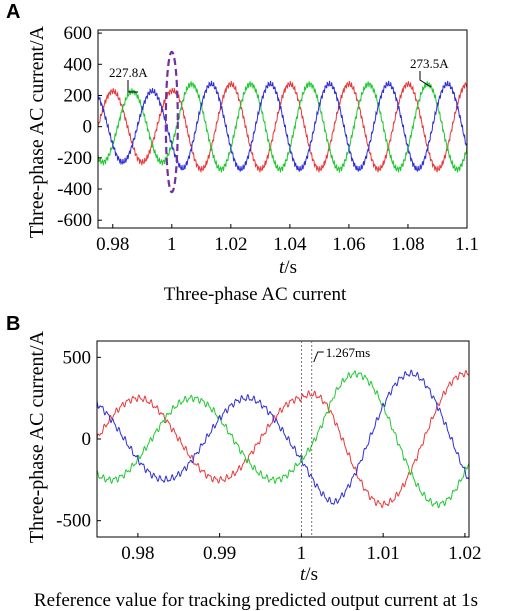 The height and width of the screenshot is (611, 505). What do you see at coordinates (290, 244) in the screenshot?
I see `x-tick-label: 1.04` at bounding box center [290, 244].